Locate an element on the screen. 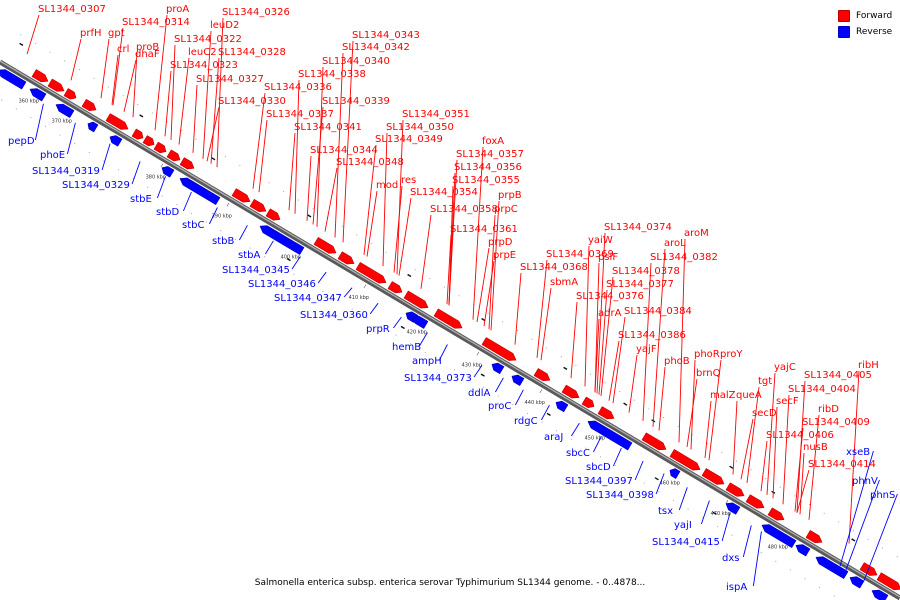  forward-gene-label-sl1344-0322: SL1344_0322 is located at coordinates (208, 39).